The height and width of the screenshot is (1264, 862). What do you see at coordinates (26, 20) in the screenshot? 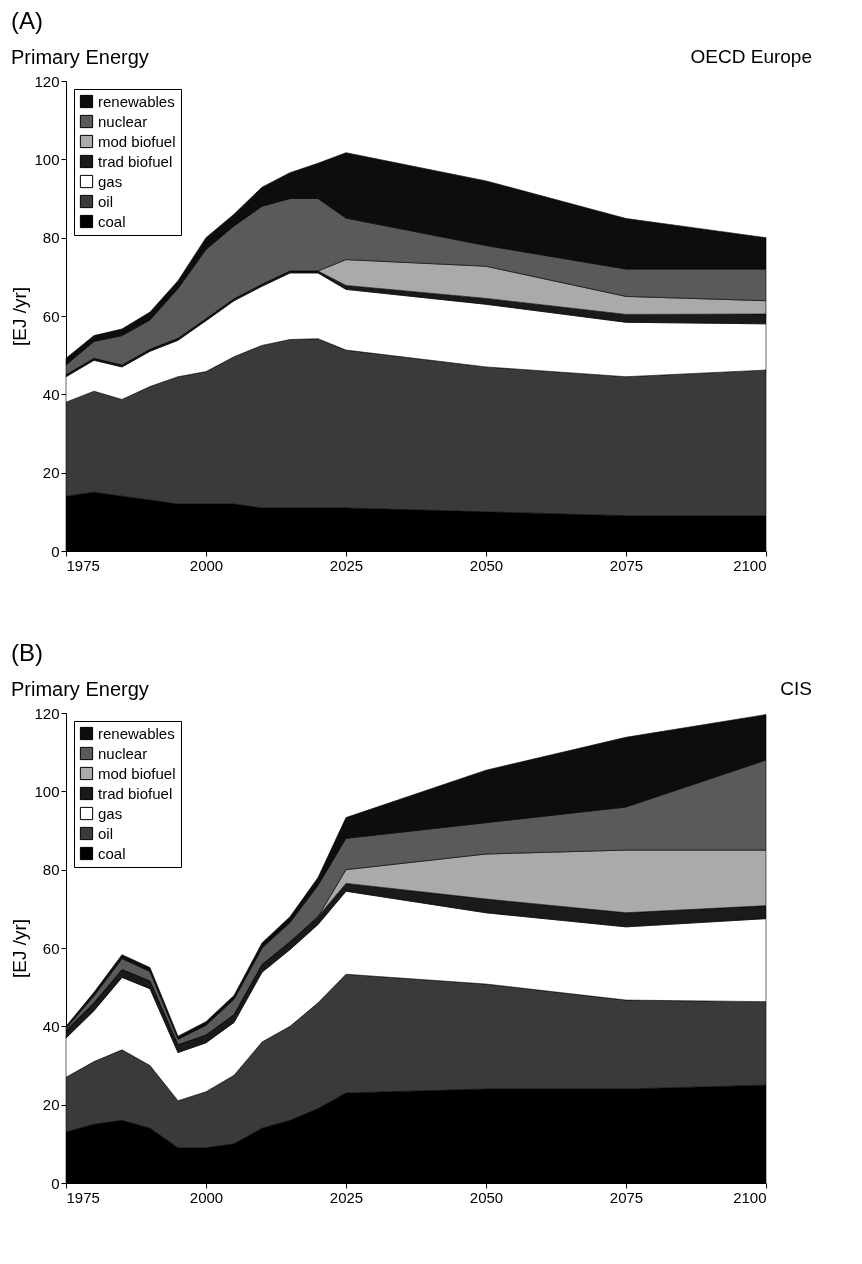
I see `chart-title: (A)` at bounding box center [26, 20].